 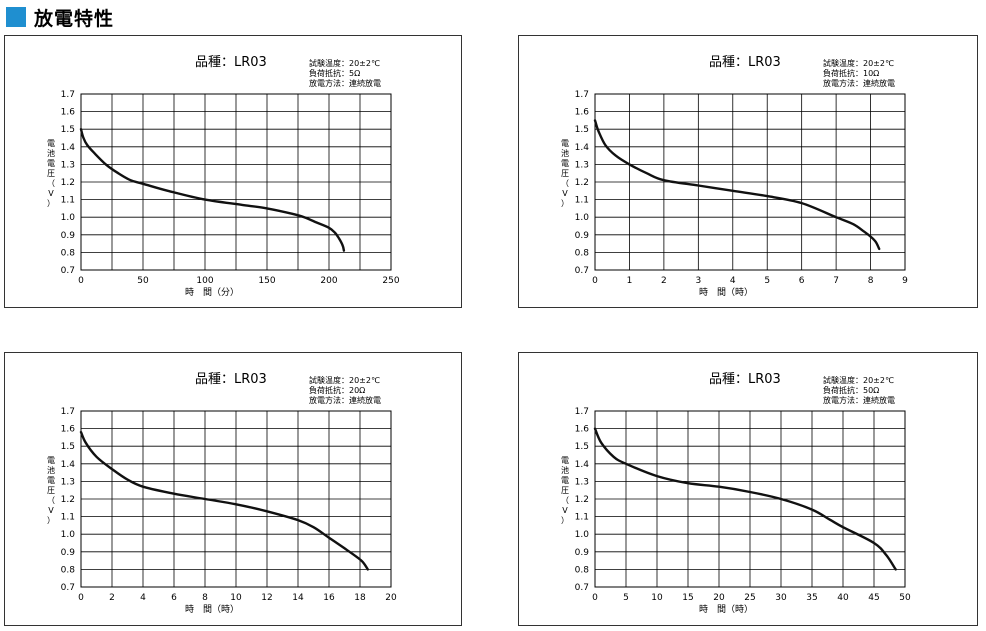 I want to click on x-tick-label: 5, so click(x=767, y=281).